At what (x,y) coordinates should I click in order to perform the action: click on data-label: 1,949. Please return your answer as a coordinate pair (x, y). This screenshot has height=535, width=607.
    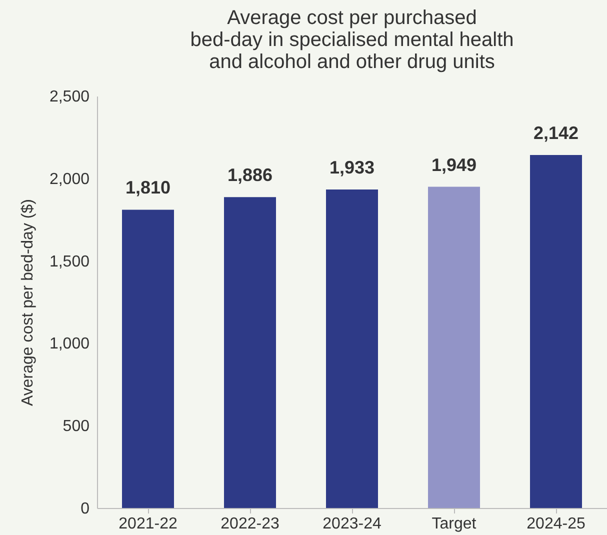
    Looking at the image, I should click on (454, 164).